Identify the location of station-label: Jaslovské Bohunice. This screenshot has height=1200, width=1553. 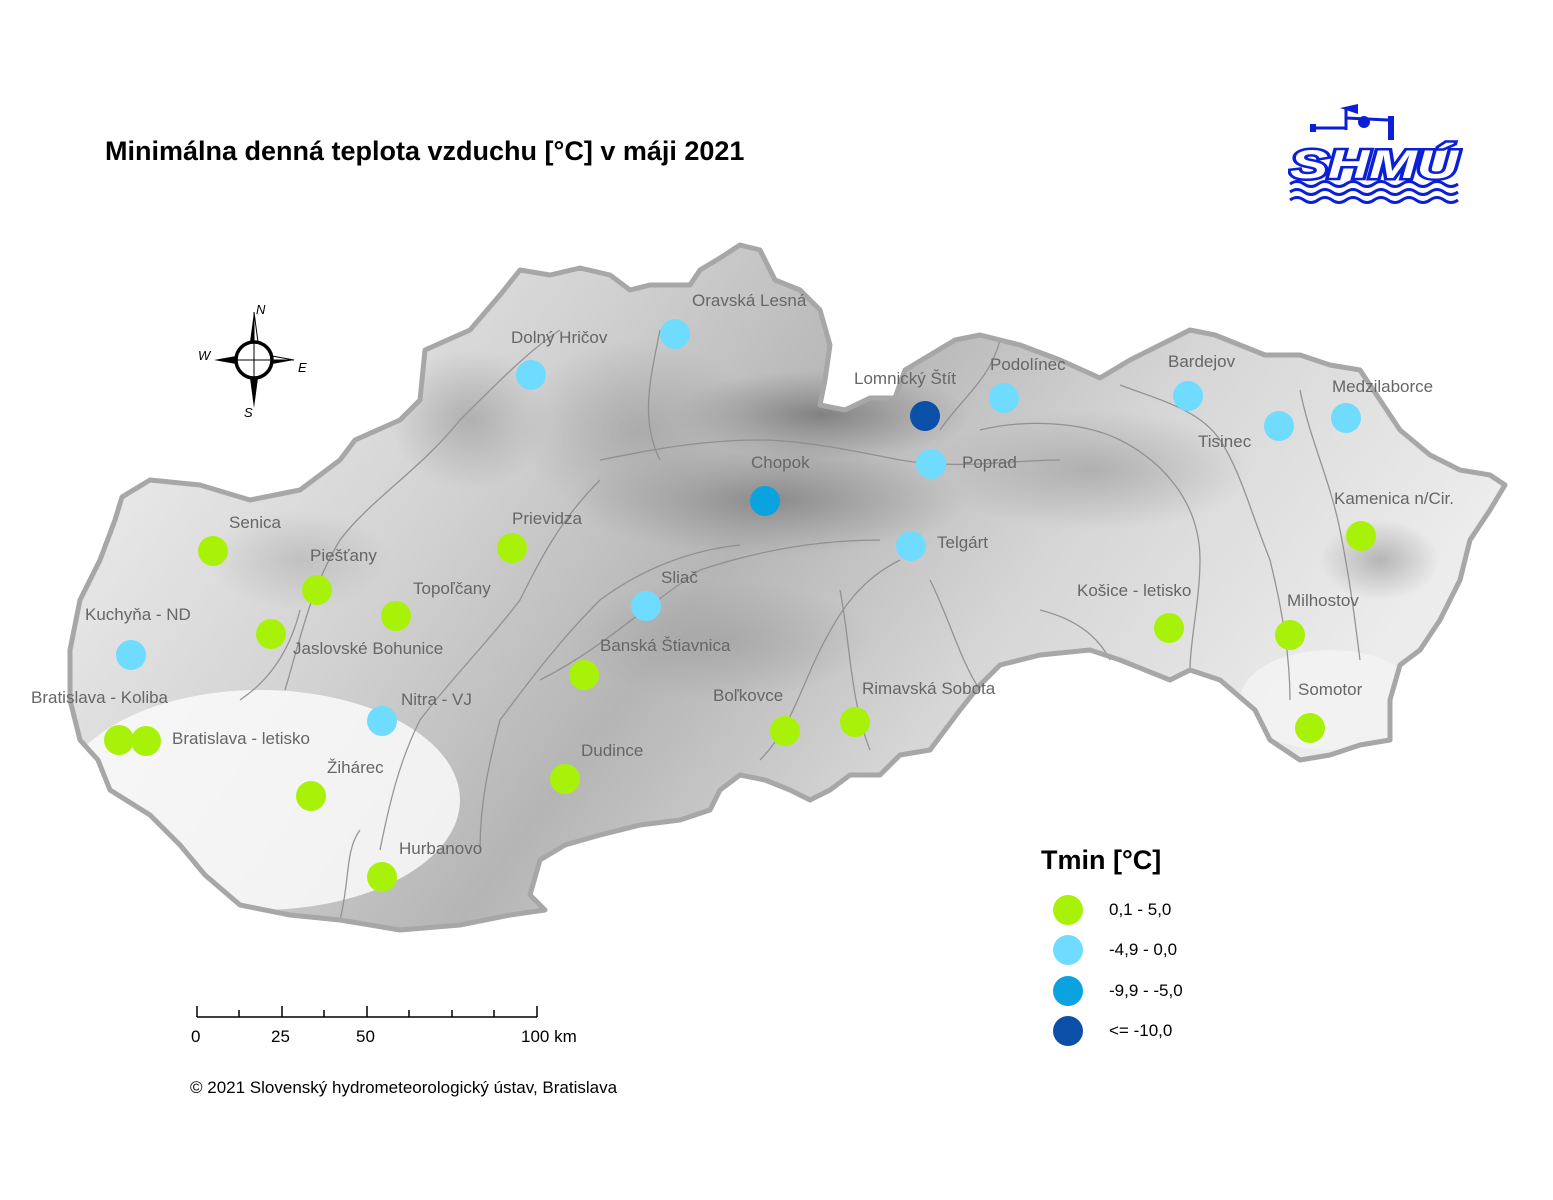
(368, 648).